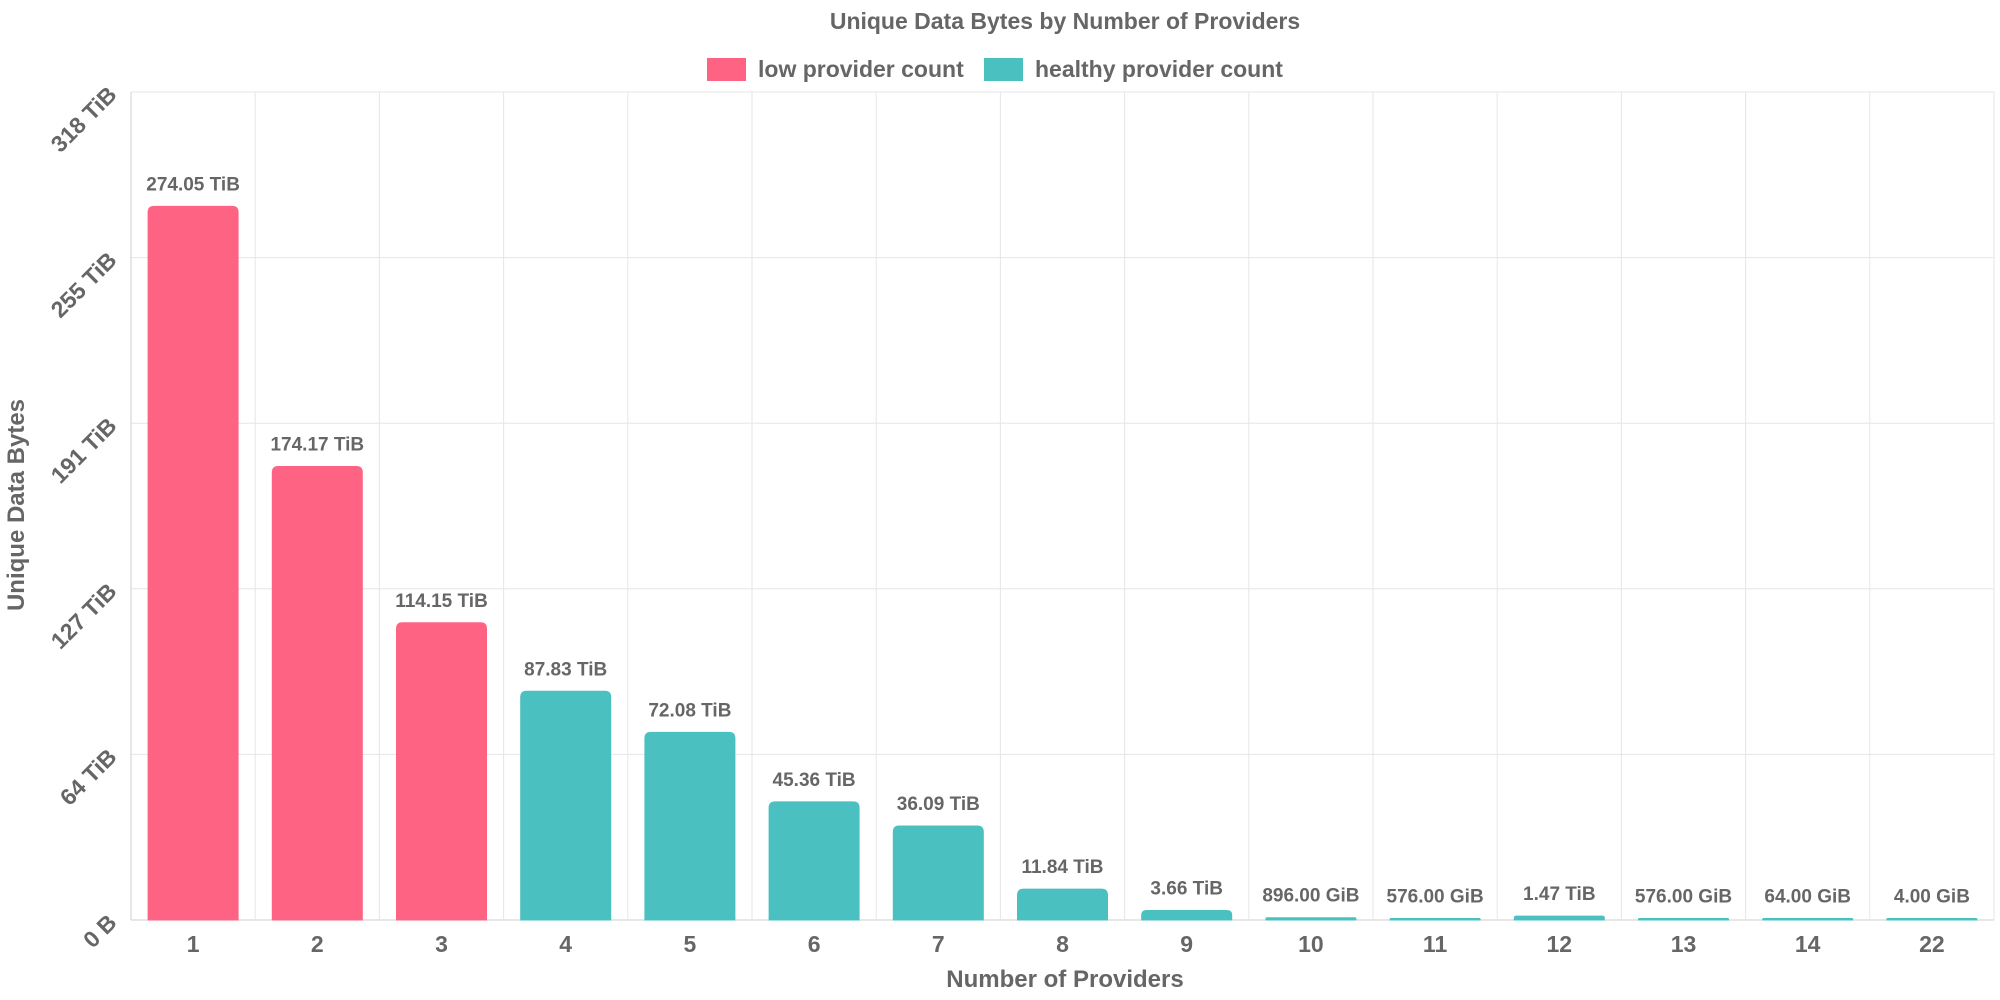  What do you see at coordinates (1310, 896) in the screenshot?
I see `data-label-10: 896.00 GiB` at bounding box center [1310, 896].